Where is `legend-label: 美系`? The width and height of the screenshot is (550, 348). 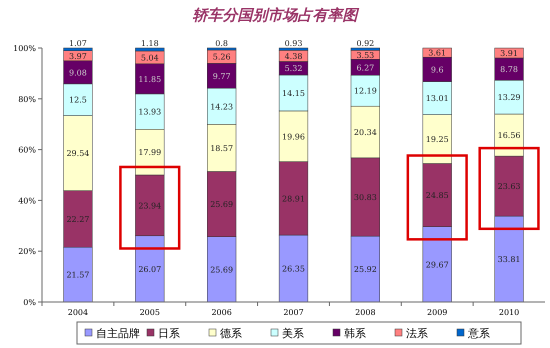 legend-label: 美系 is located at coordinates (293, 333).